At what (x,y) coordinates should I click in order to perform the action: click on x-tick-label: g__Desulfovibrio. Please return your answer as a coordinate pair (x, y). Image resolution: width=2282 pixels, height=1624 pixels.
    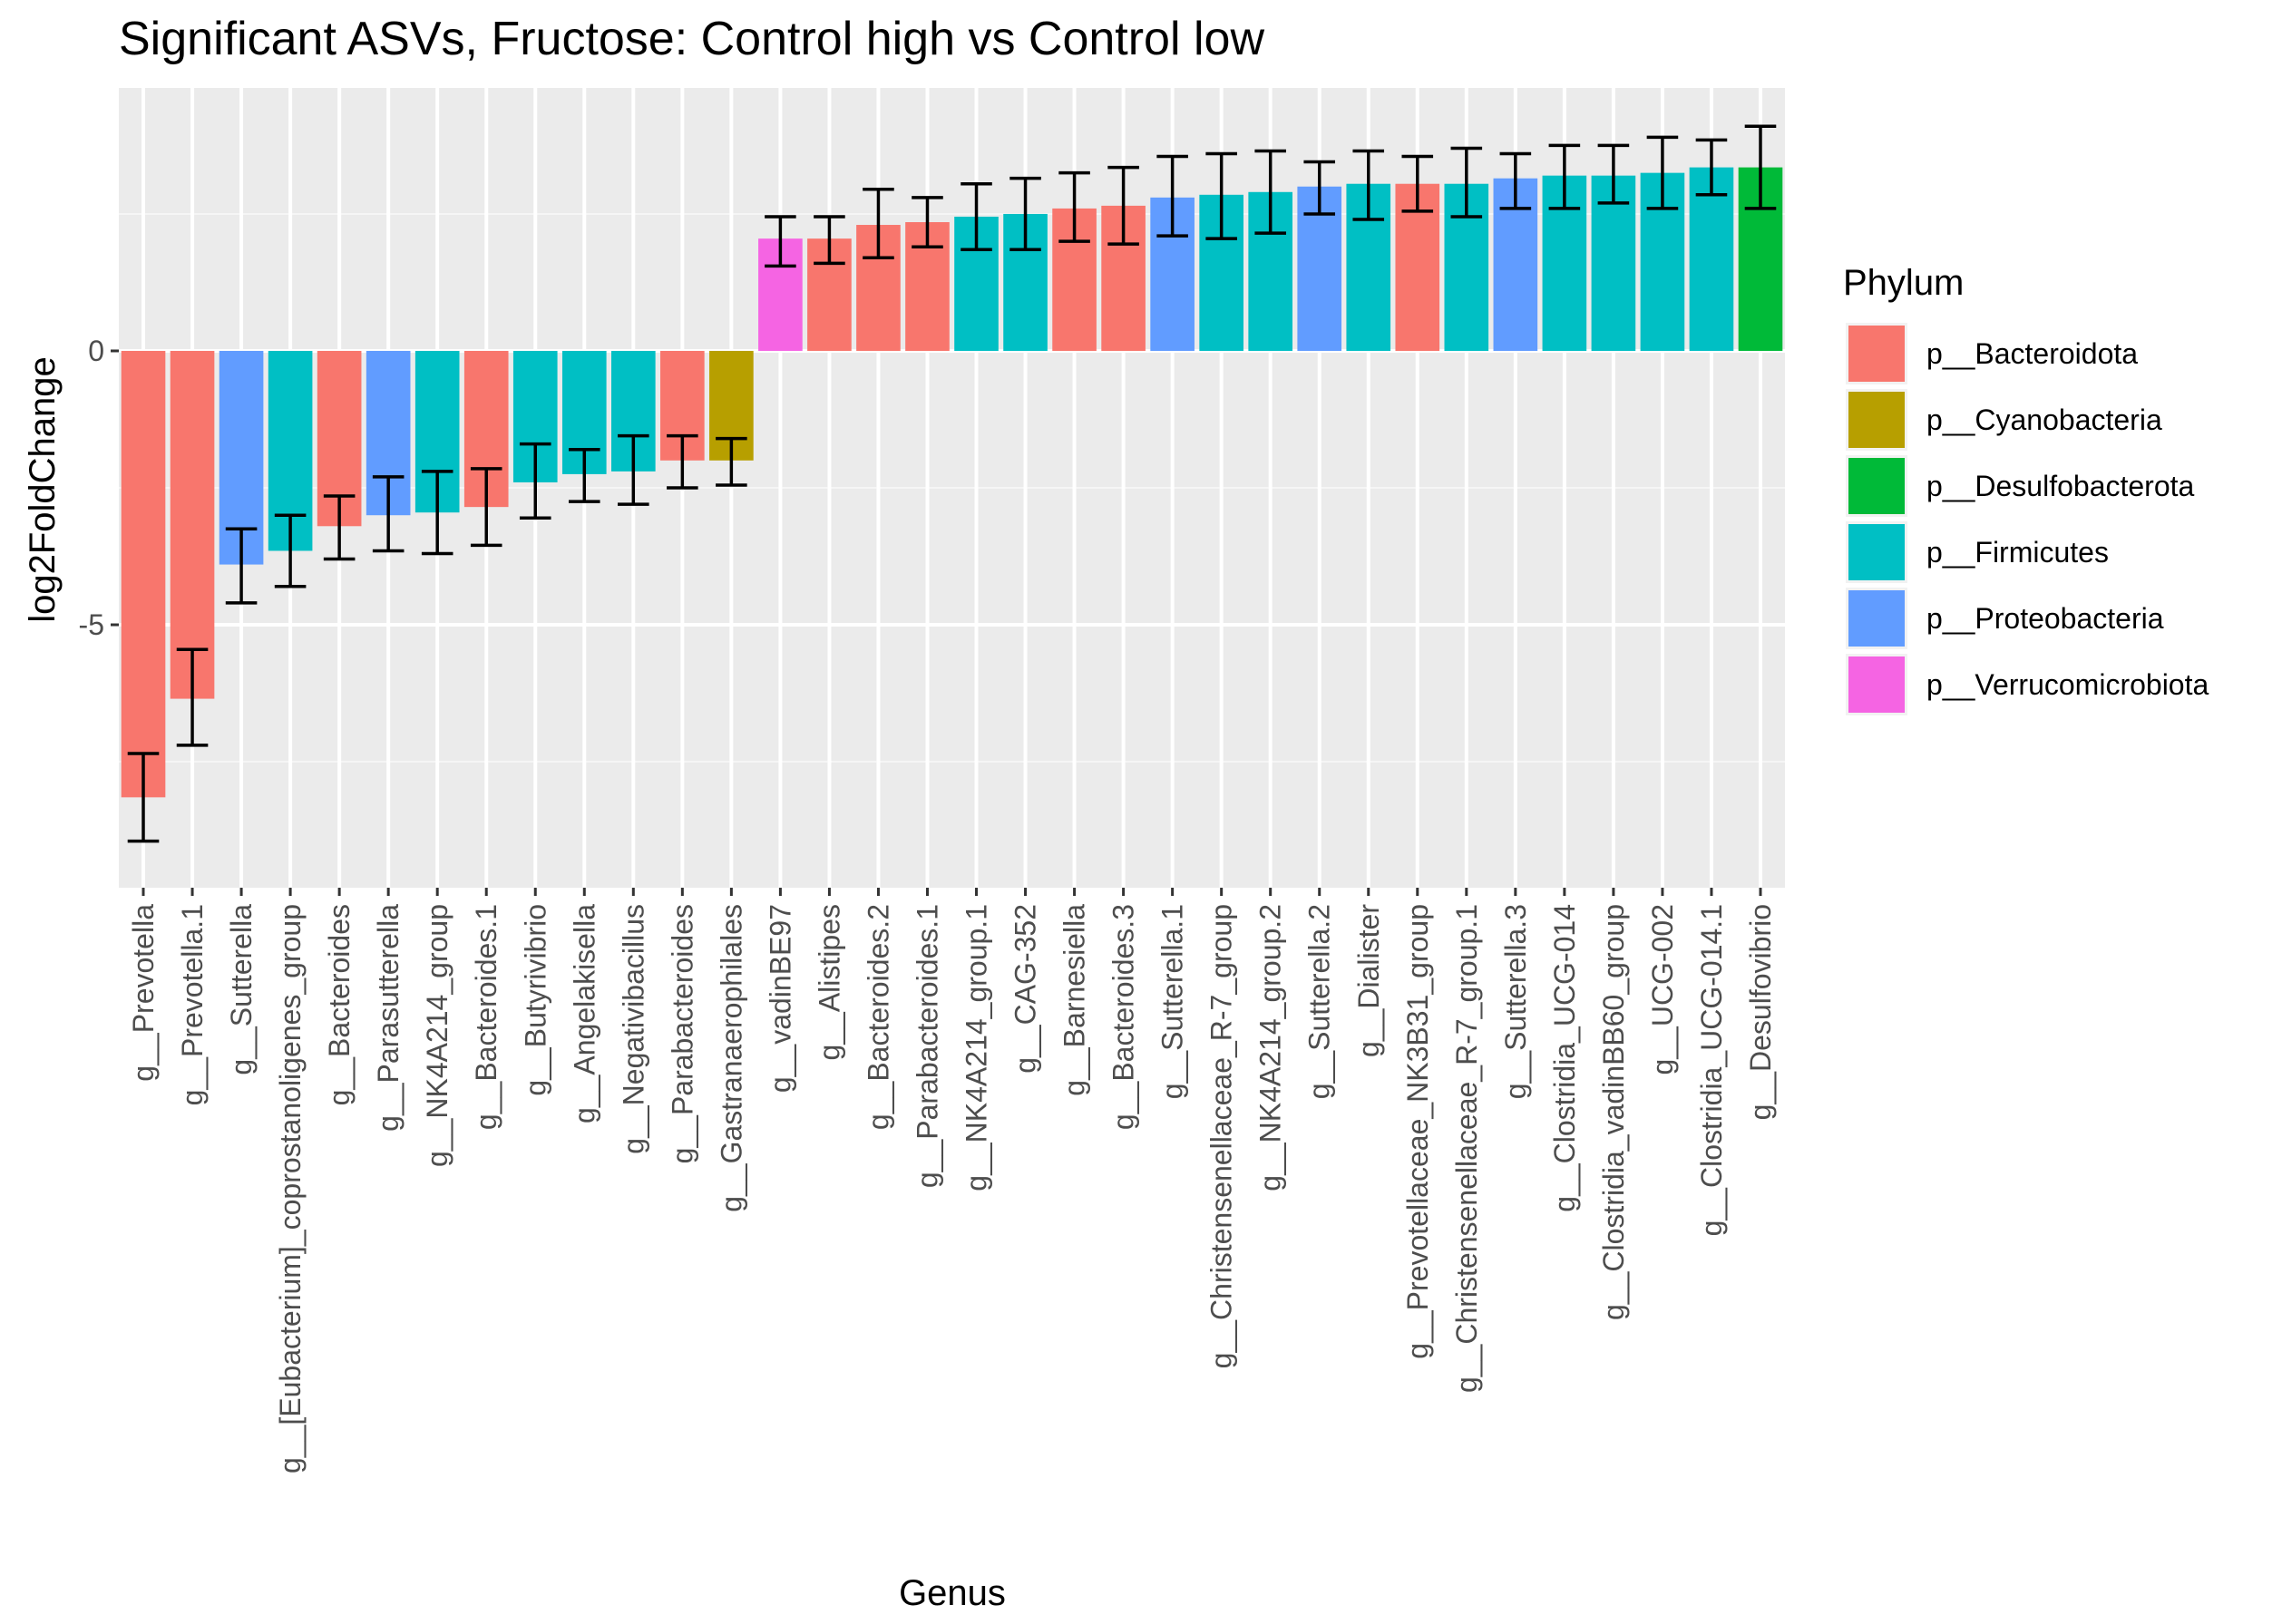
    Looking at the image, I should click on (1760, 1012).